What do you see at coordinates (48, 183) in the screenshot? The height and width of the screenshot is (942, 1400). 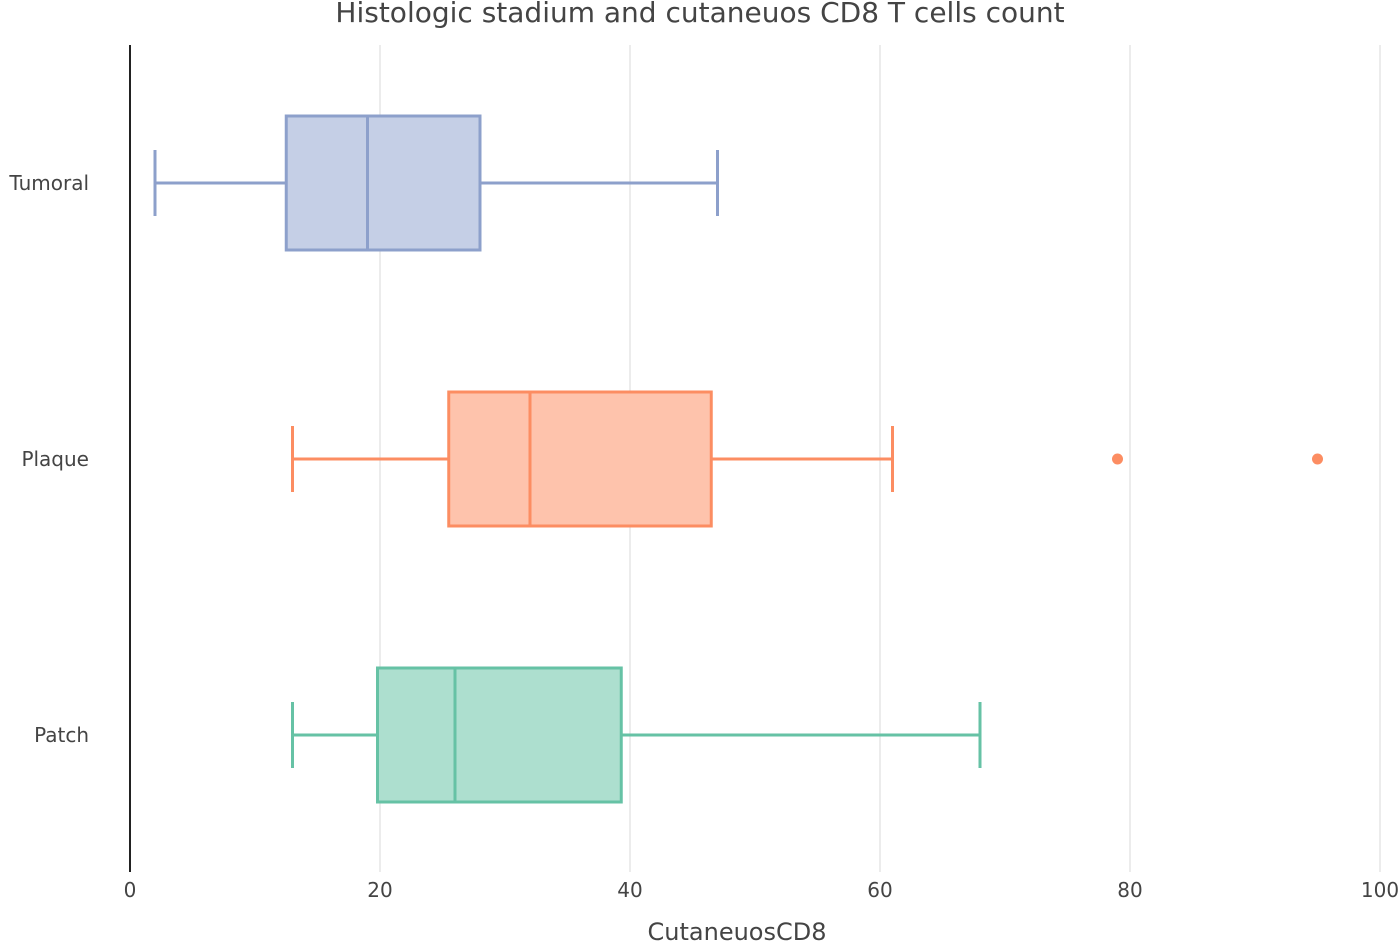 I see `y-tick-label: Tumoral` at bounding box center [48, 183].